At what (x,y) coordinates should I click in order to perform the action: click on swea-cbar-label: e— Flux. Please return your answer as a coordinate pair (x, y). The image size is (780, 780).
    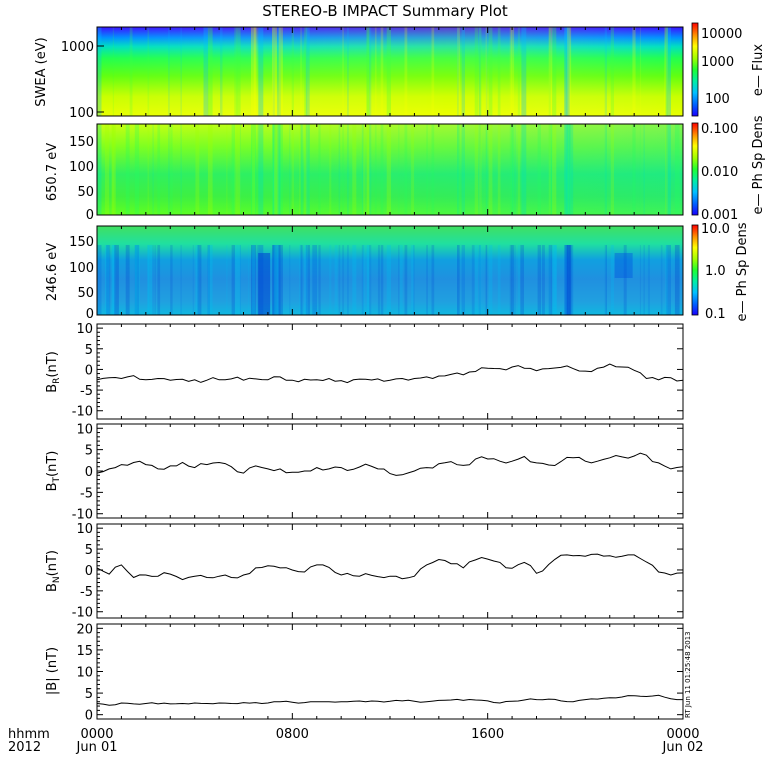
    Looking at the image, I should click on (758, 70).